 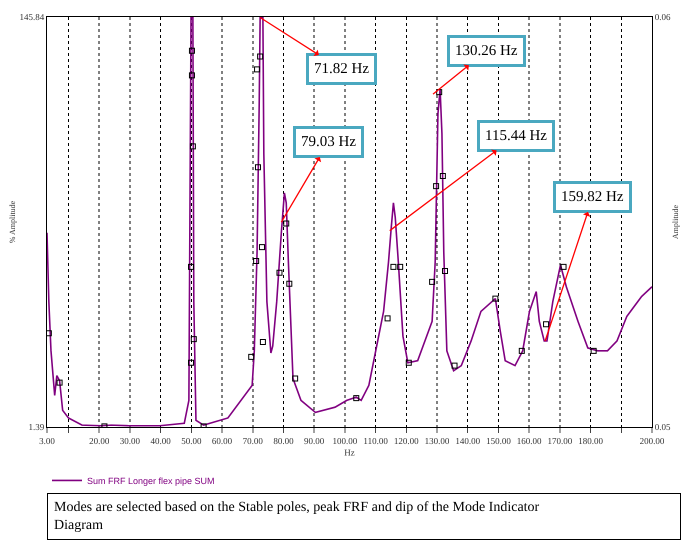 I want to click on x-tick-label: 130.00, so click(x=437, y=441).